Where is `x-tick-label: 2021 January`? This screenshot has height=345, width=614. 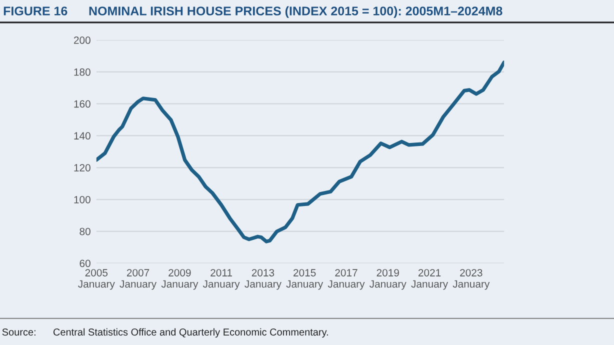
x-tick-label: 2021 January is located at coordinates (429, 279).